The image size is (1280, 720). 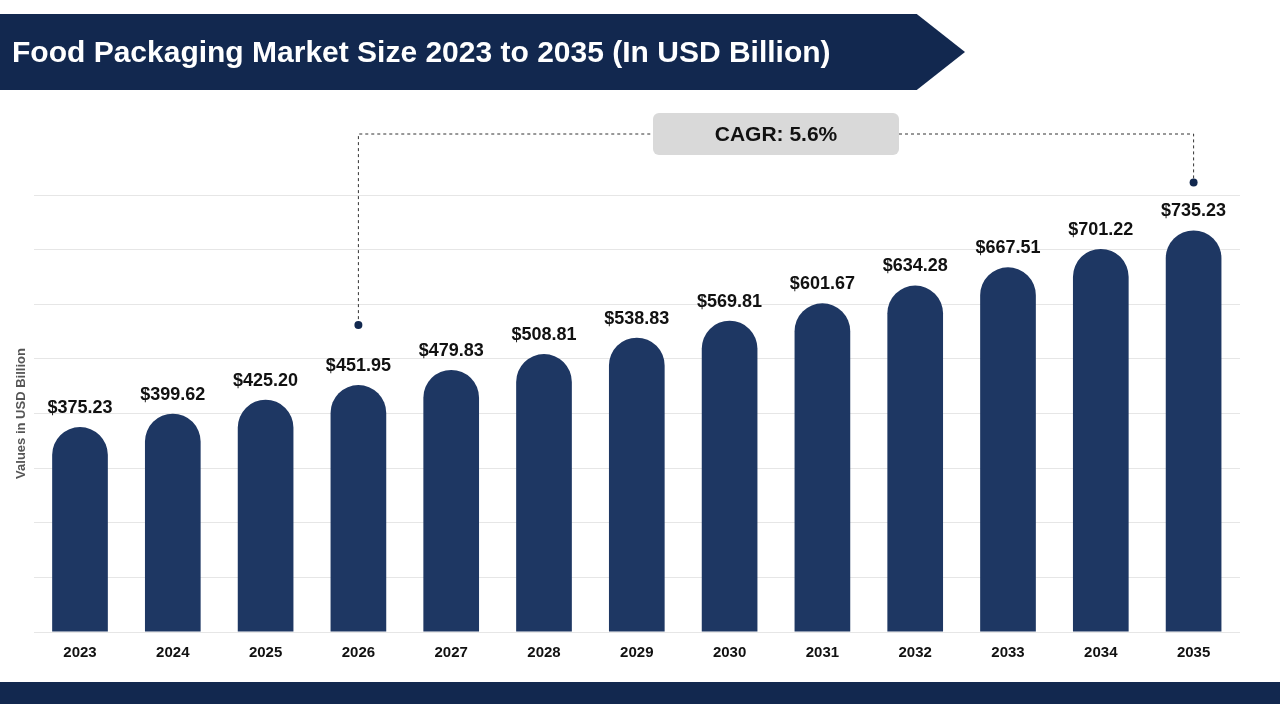 What do you see at coordinates (1008, 652) in the screenshot?
I see `x-tick-label: 2033` at bounding box center [1008, 652].